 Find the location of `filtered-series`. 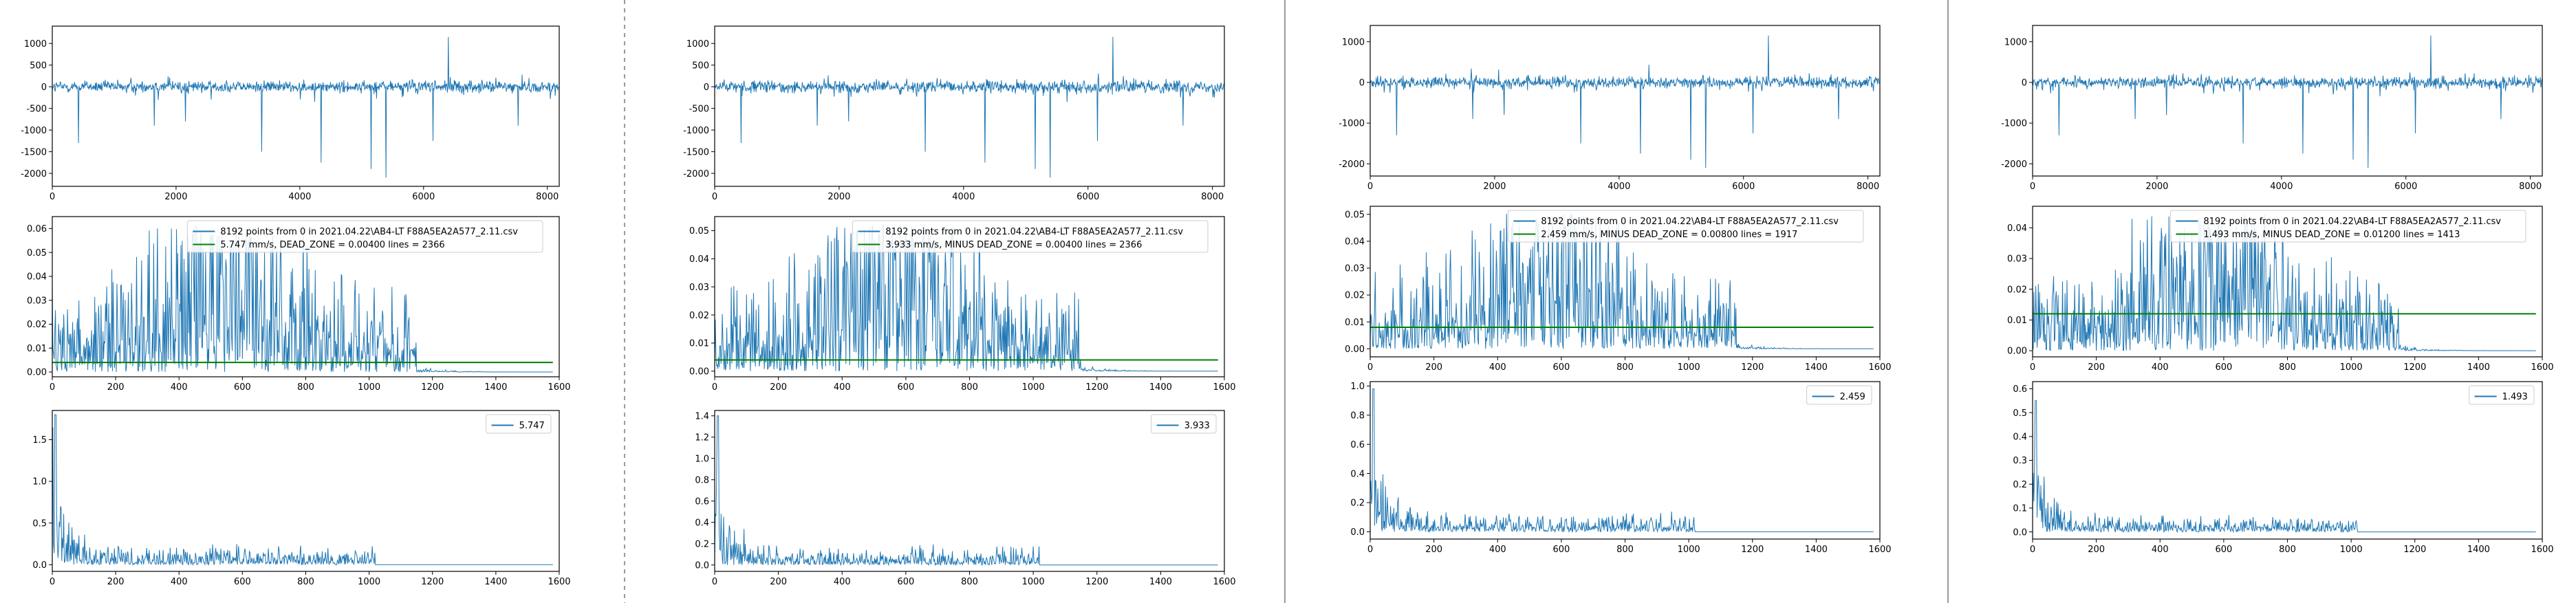

filtered-series is located at coordinates (1622, 461).